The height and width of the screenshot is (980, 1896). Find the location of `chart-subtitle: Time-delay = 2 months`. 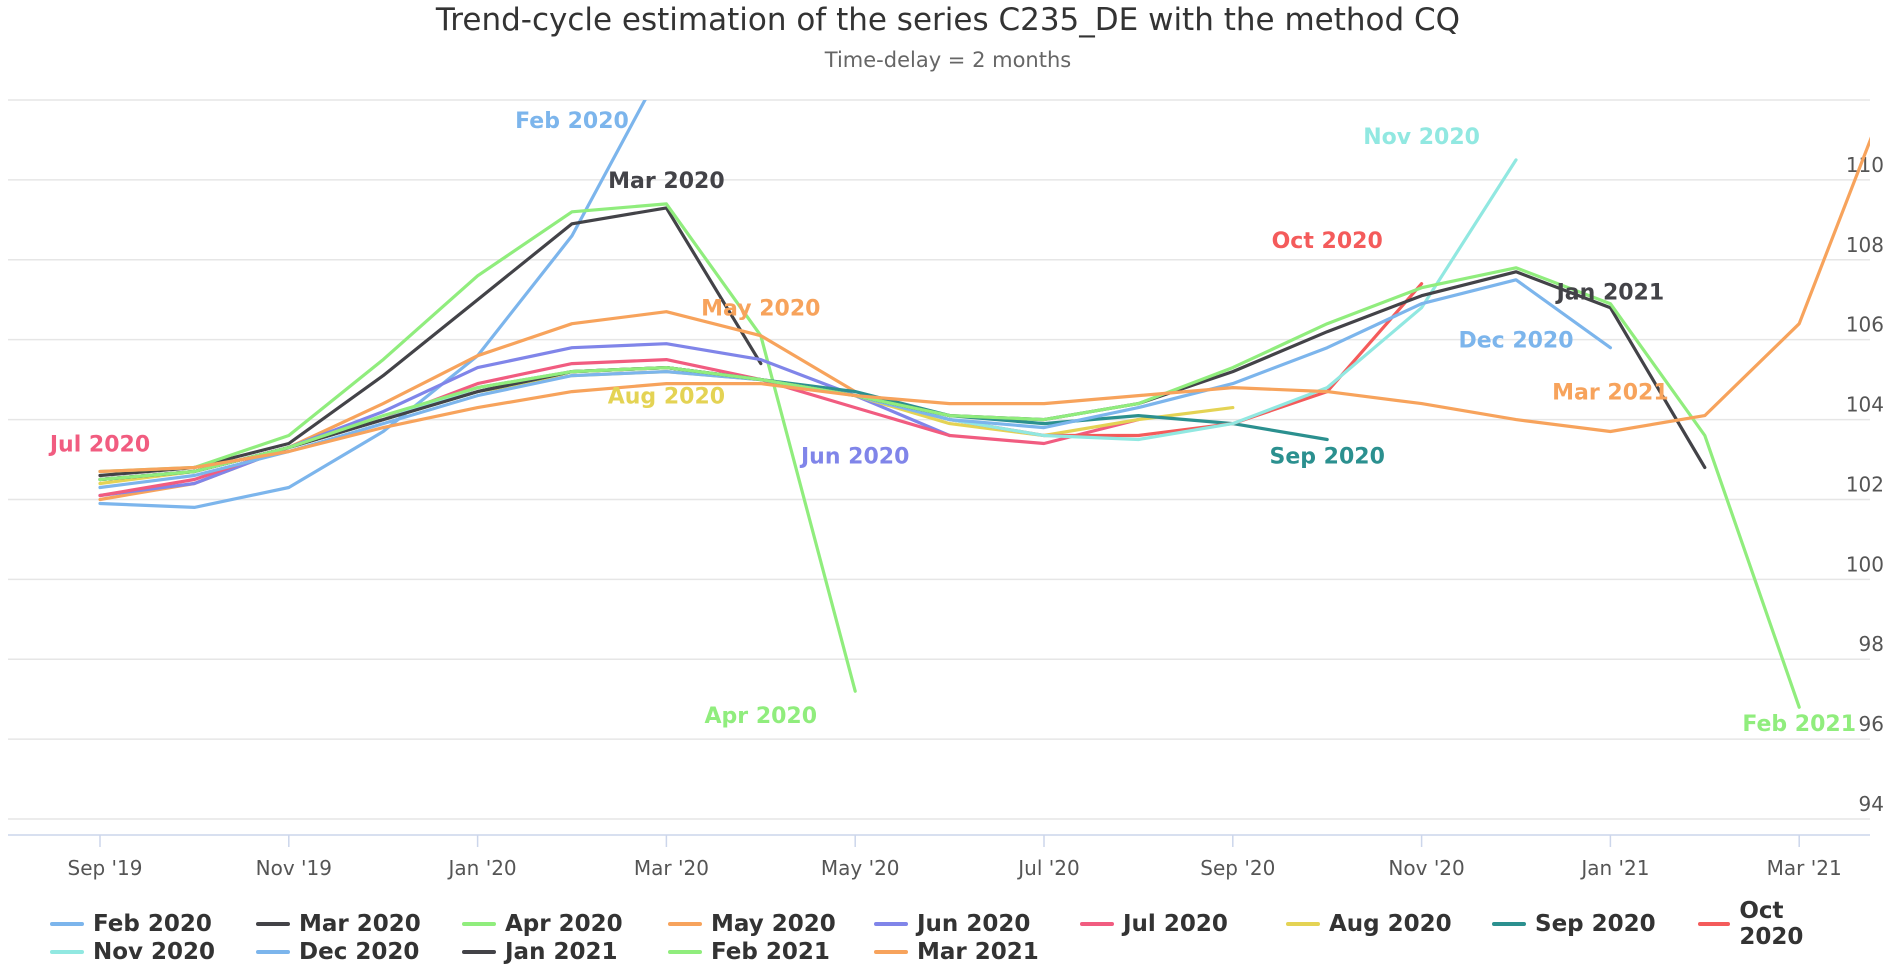

chart-subtitle: Time-delay = 2 months is located at coordinates (948, 60).